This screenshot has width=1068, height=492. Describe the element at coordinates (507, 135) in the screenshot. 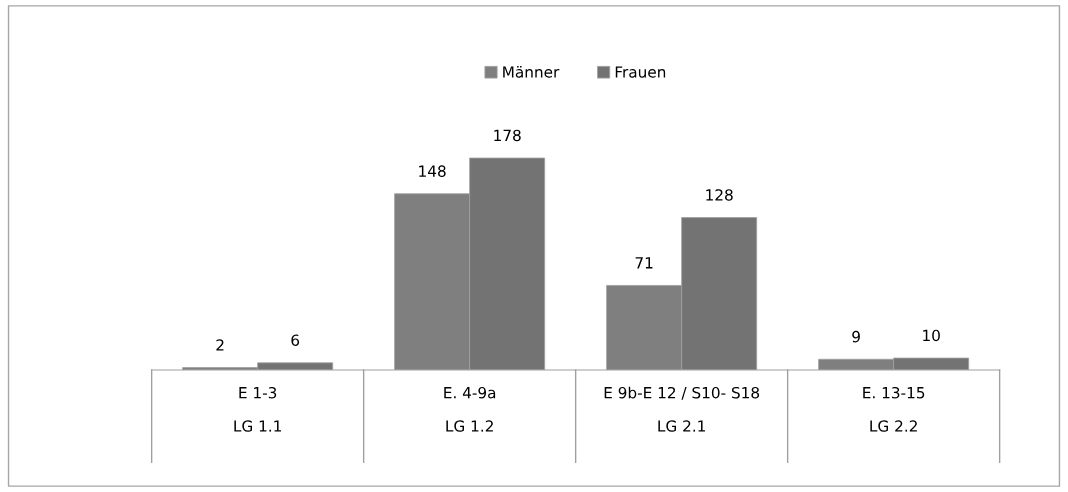

I see `data-label: 178` at that location.